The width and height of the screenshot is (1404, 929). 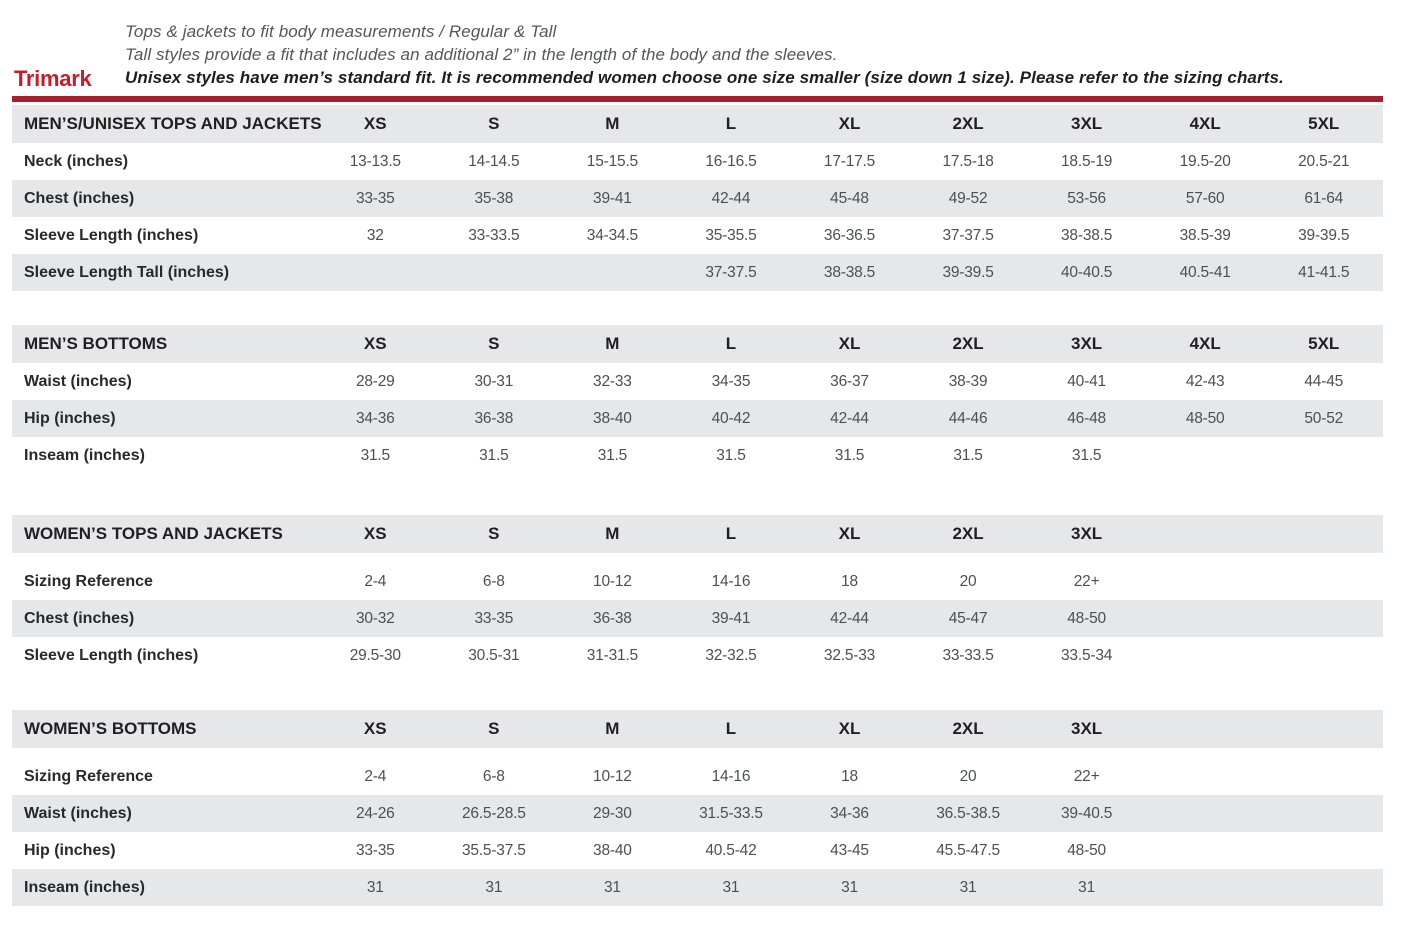 What do you see at coordinates (968, 198) in the screenshot?
I see `cell-value: 49-52` at bounding box center [968, 198].